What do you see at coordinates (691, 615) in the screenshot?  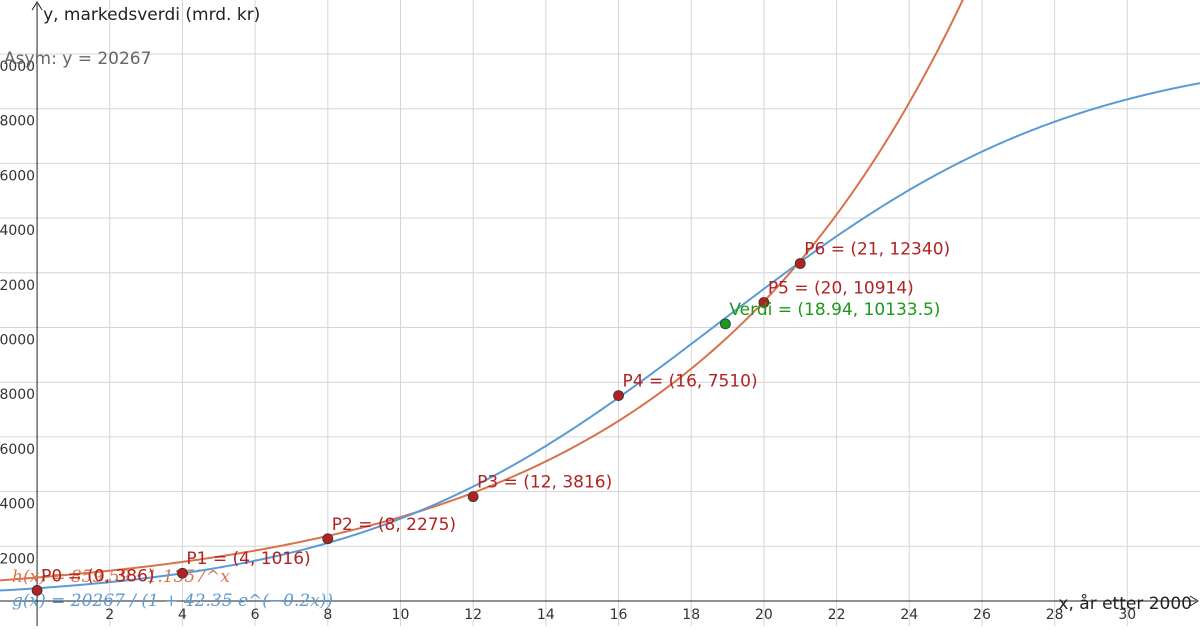 I see `x-tick-label: 18` at bounding box center [691, 615].